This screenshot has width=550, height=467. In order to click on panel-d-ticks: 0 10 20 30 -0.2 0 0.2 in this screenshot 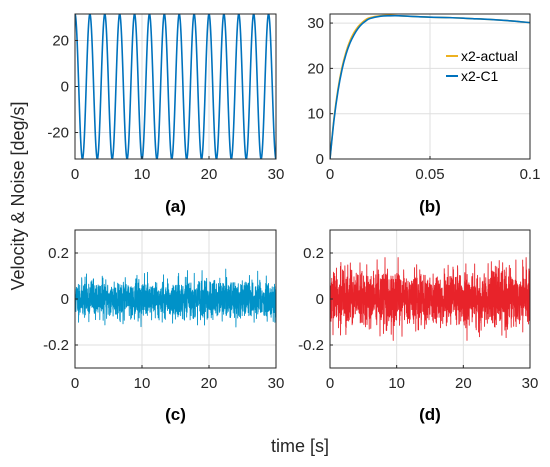, I will do `click(418, 318)`.